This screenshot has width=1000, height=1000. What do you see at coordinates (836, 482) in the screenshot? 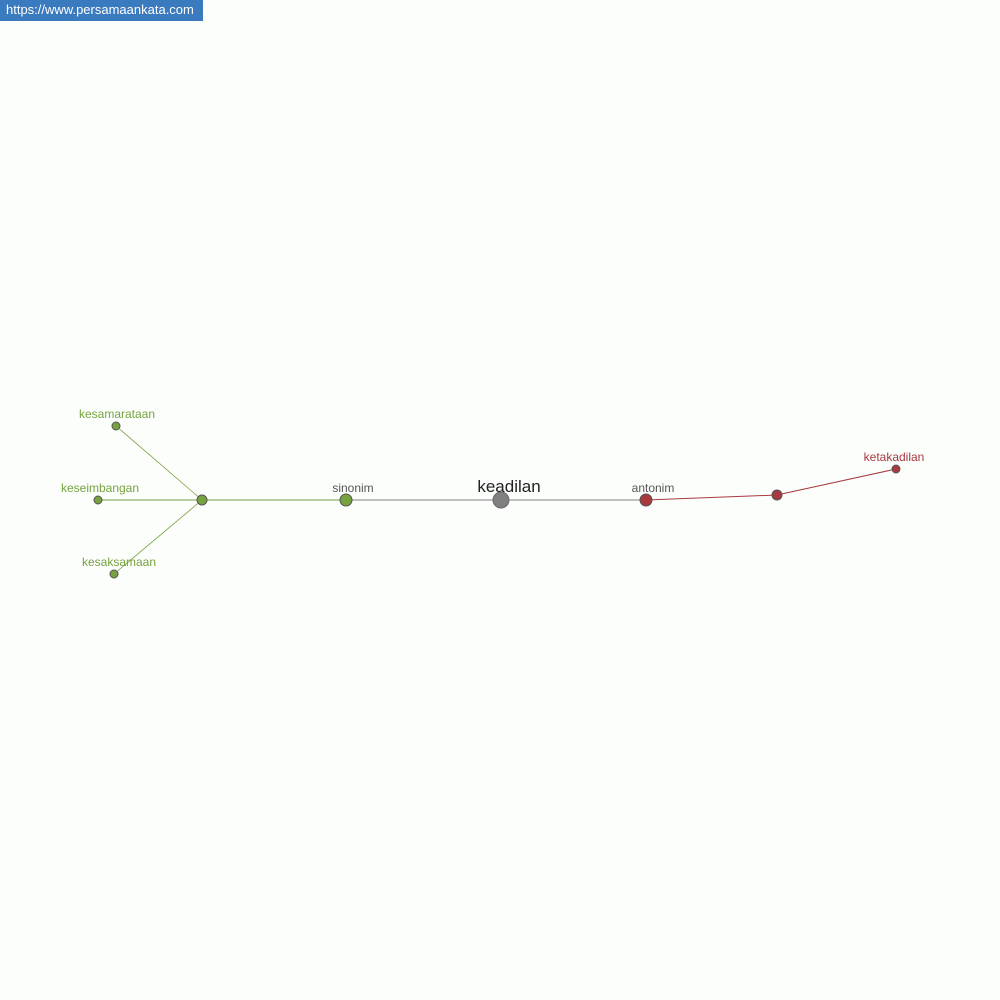
I see `edge-branch-ketakadilan` at bounding box center [836, 482].